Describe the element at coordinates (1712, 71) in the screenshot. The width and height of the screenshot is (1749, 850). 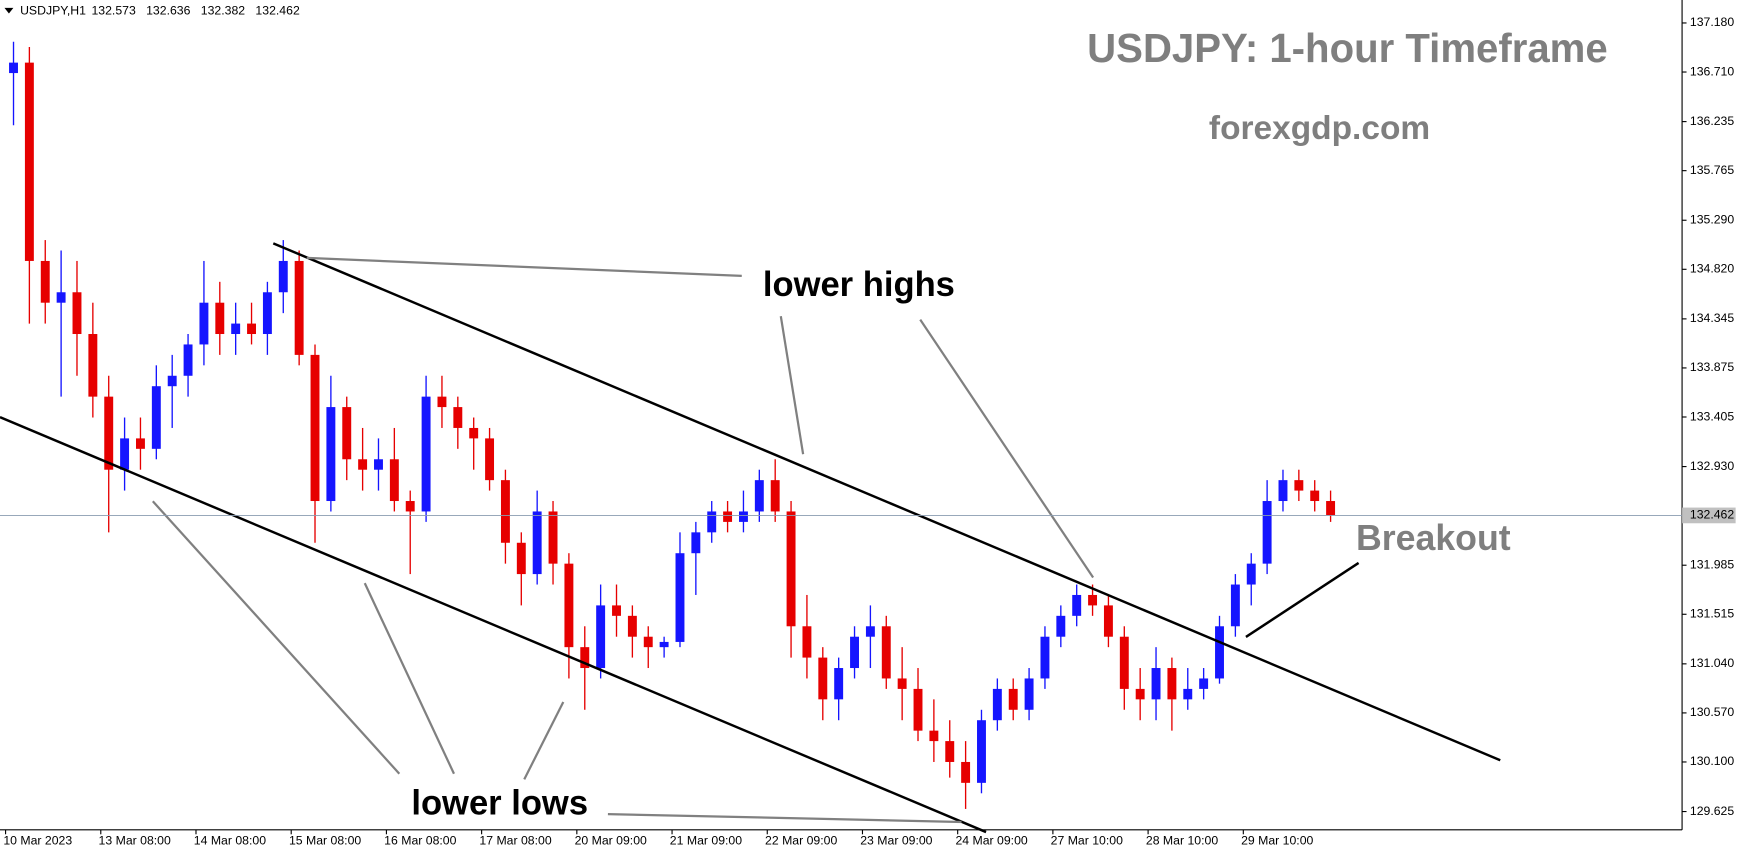
I see `y-tick-label: 136.710` at that location.